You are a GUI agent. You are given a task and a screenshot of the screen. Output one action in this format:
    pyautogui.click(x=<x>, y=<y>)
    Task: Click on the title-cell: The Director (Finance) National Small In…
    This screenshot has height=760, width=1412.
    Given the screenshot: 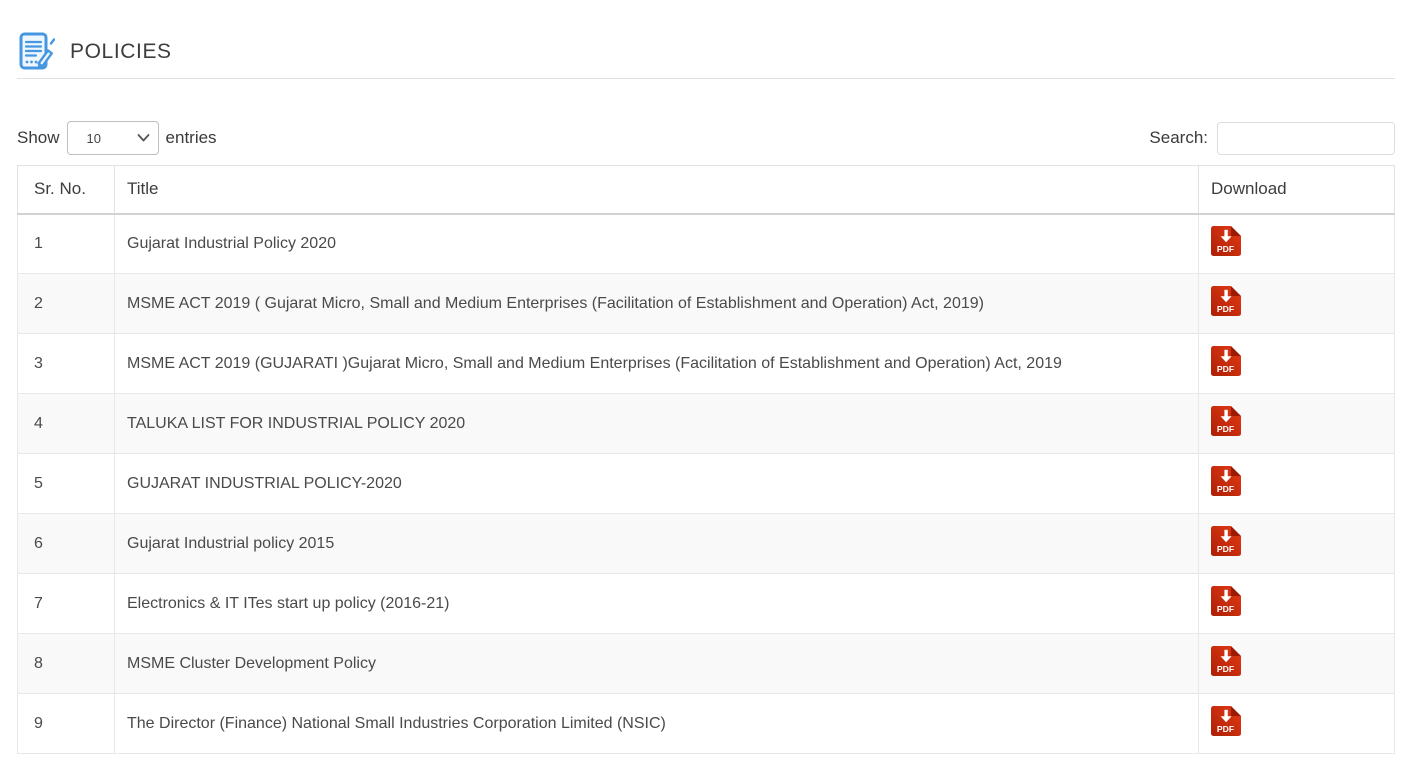 What is the action you would take?
    pyautogui.click(x=656, y=723)
    